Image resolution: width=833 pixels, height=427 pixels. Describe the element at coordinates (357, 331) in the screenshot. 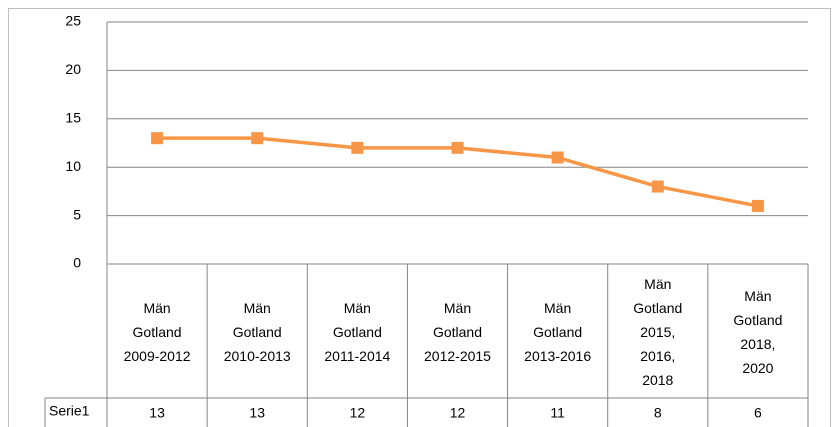

I see `category-label: Män Gotland 2011-2014` at that location.